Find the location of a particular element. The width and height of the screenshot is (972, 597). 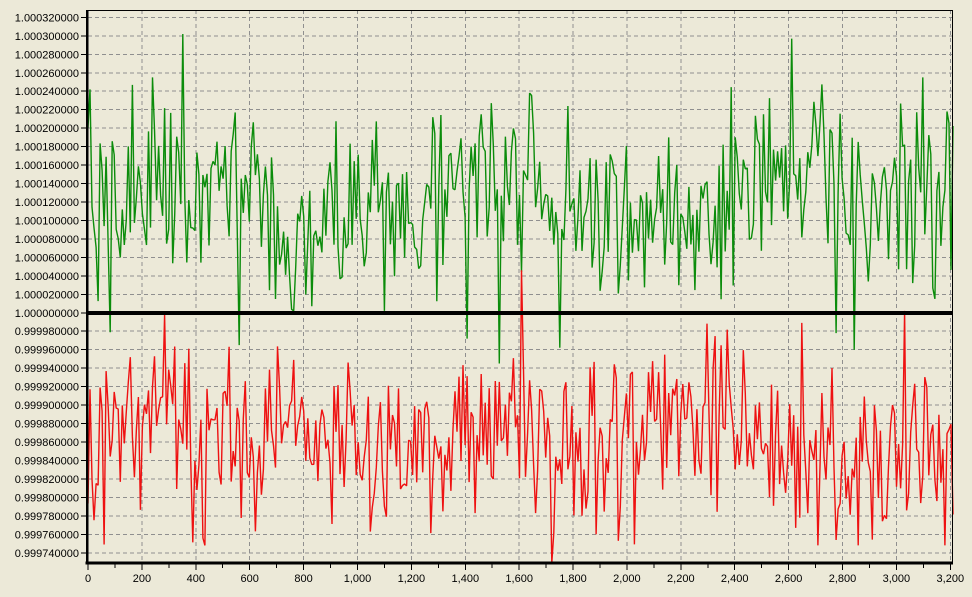

x-tick-label: 800 is located at coordinates (303, 579).